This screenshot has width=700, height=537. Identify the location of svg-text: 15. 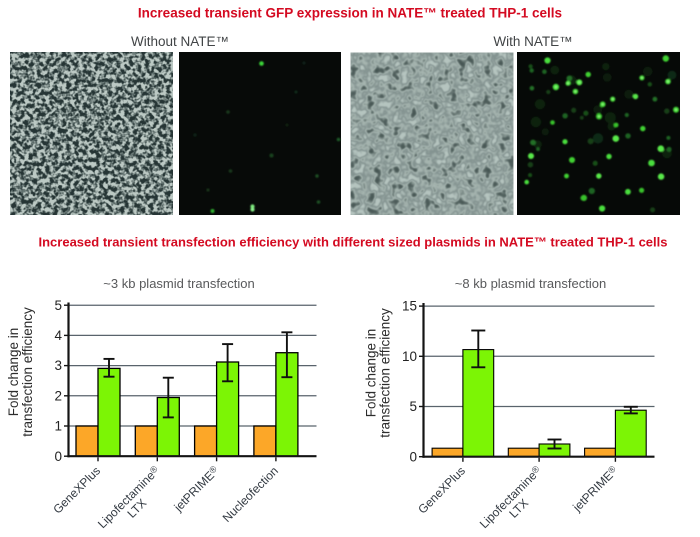
(409, 306).